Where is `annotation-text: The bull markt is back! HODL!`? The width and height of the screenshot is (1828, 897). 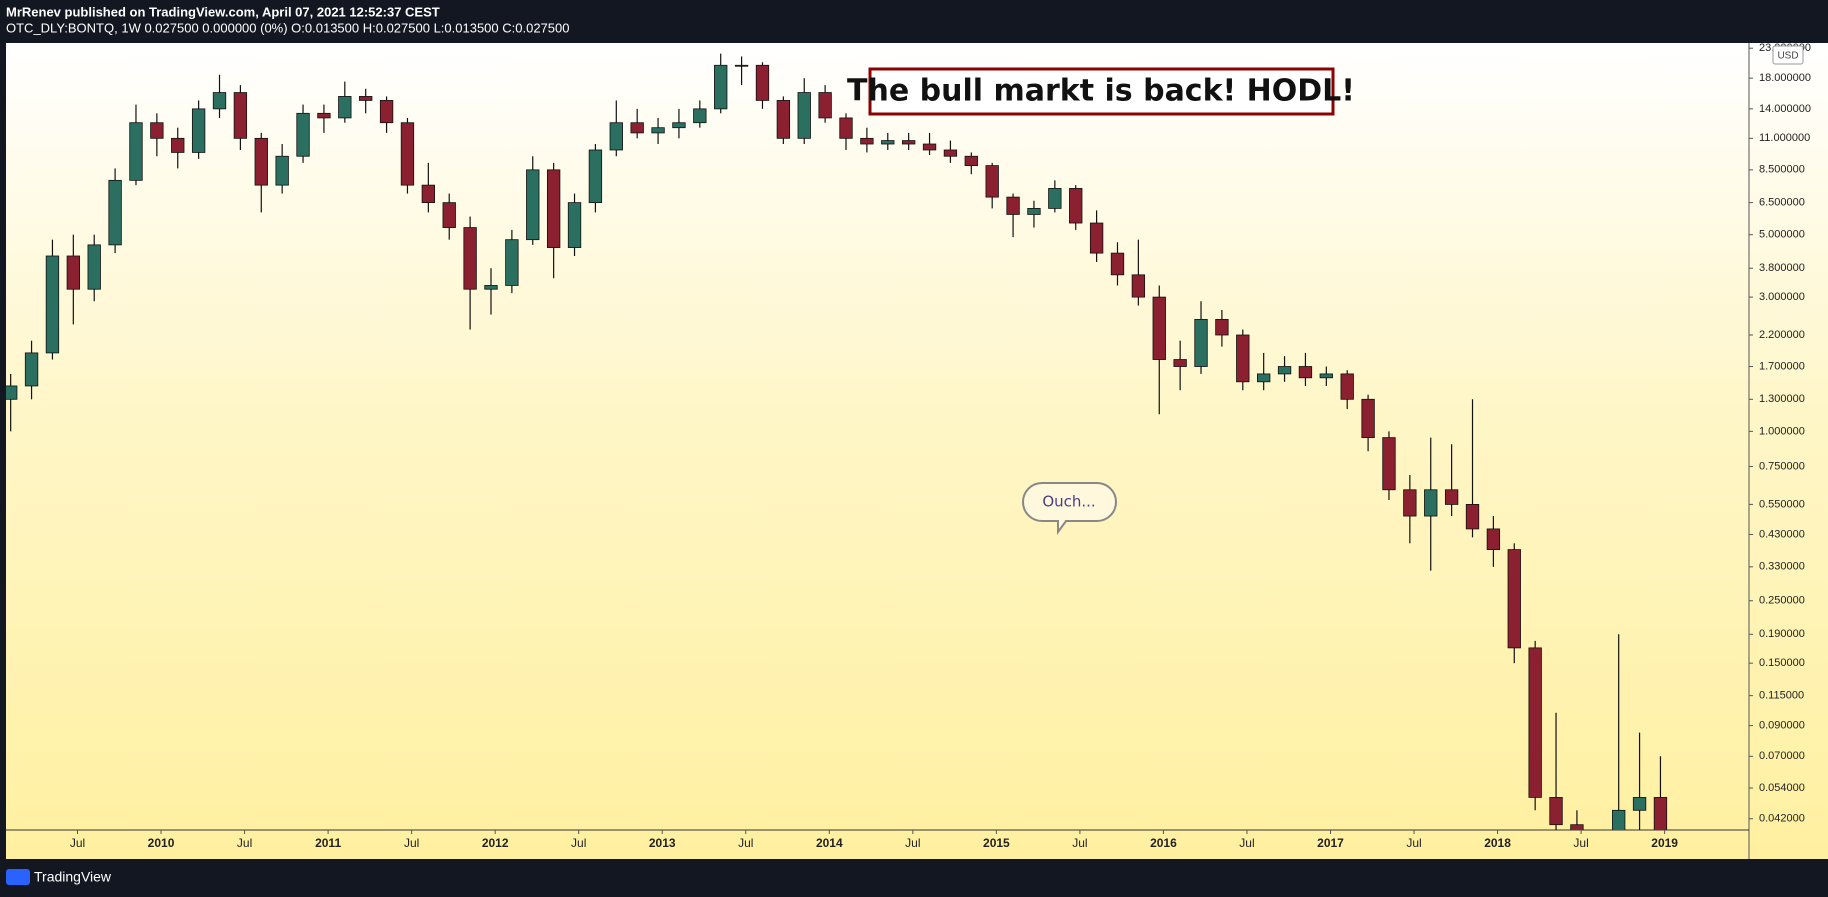
annotation-text: The bull markt is back! HODL! is located at coordinates (1101, 91).